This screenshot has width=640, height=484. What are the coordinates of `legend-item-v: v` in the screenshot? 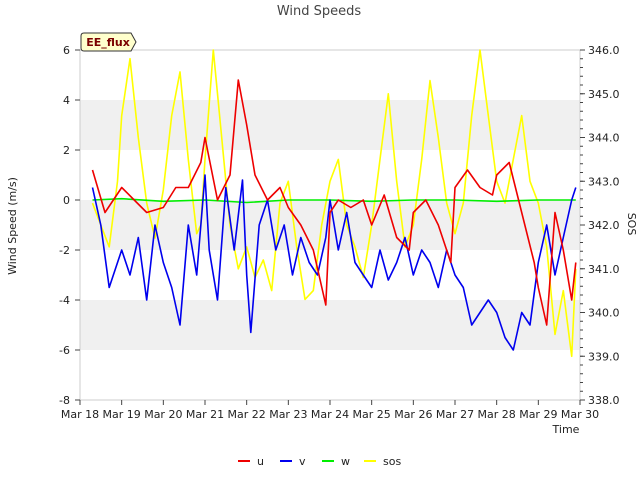 It's located at (293, 461).